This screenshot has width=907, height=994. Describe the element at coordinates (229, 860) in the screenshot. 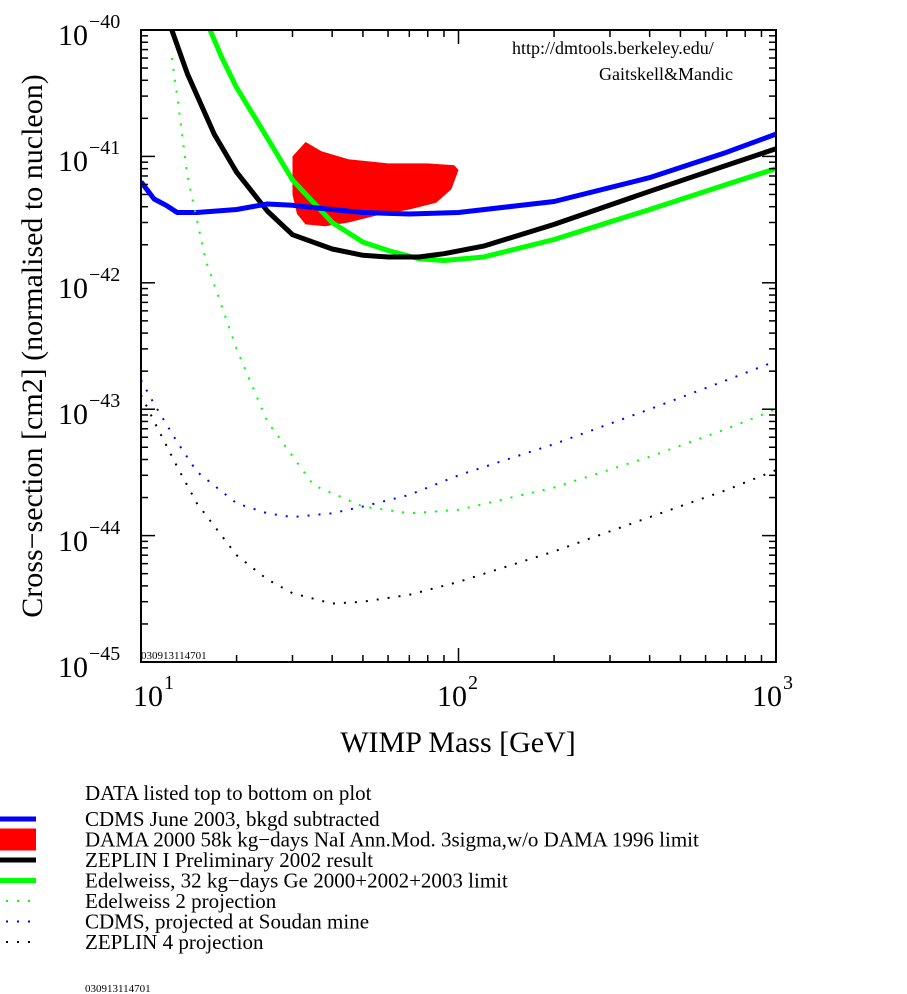

I see `legend-label-2: ZEPLIN I Preliminary 2002 result` at that location.